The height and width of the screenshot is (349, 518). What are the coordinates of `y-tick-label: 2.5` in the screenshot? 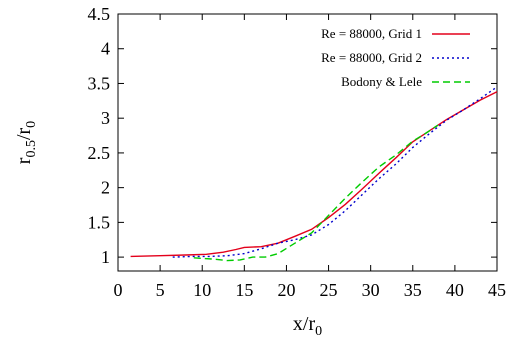 It's located at (99, 153).